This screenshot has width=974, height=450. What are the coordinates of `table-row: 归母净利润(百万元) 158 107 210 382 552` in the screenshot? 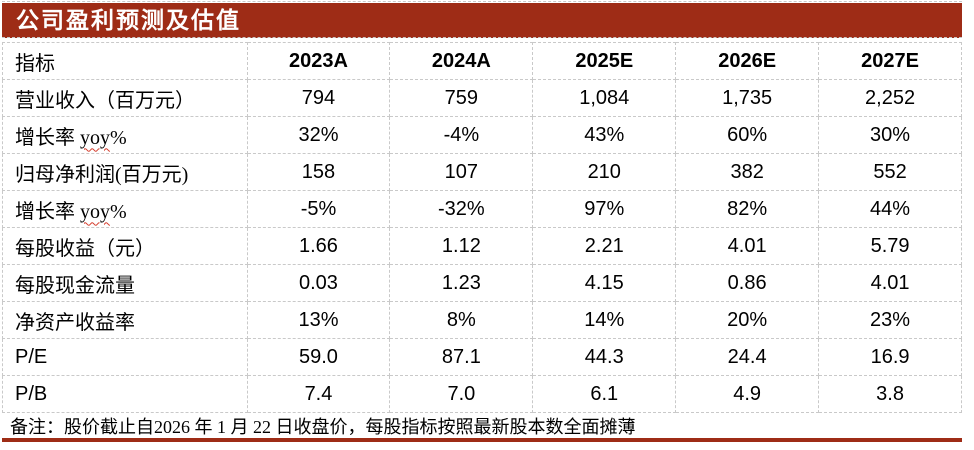 It's located at (482, 172).